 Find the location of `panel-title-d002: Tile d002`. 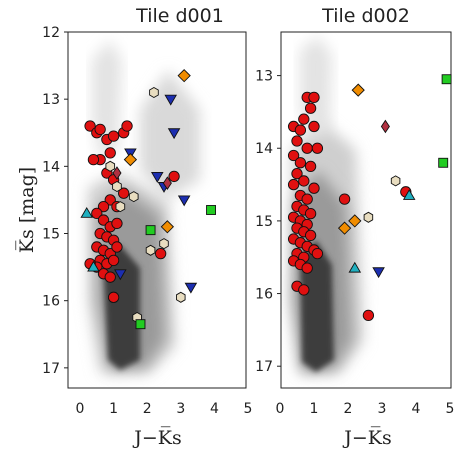

panel-title-d002: Tile d002 is located at coordinates (365, 16).